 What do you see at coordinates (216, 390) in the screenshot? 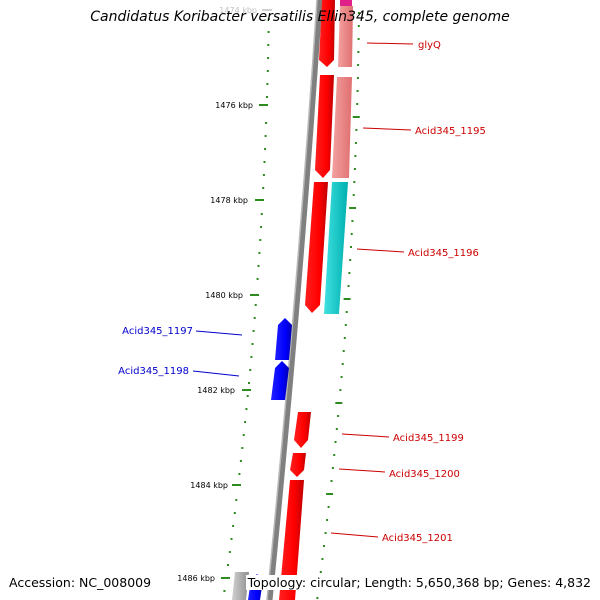
I see `ruler-tick-label: 1482 kbp` at bounding box center [216, 390].